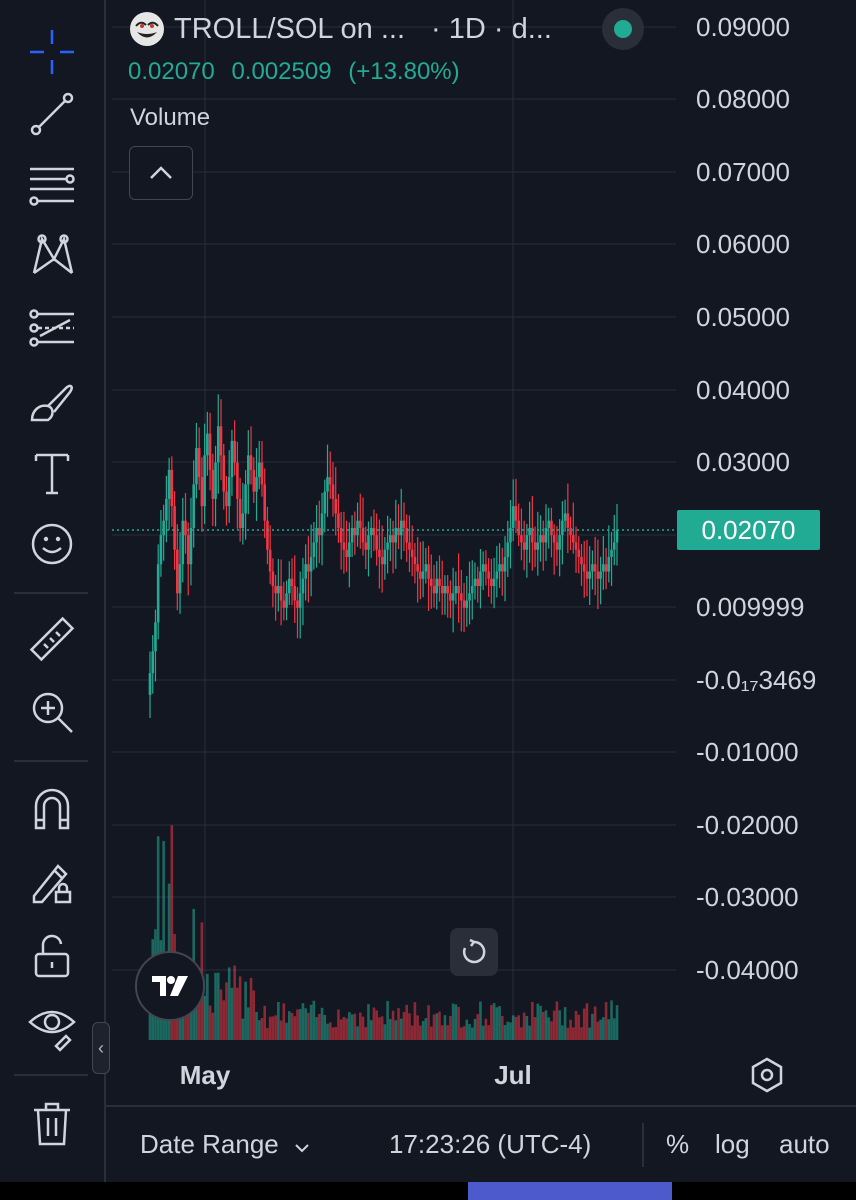  What do you see at coordinates (170, 117) in the screenshot?
I see `volume-indicator-label: Volume` at bounding box center [170, 117].